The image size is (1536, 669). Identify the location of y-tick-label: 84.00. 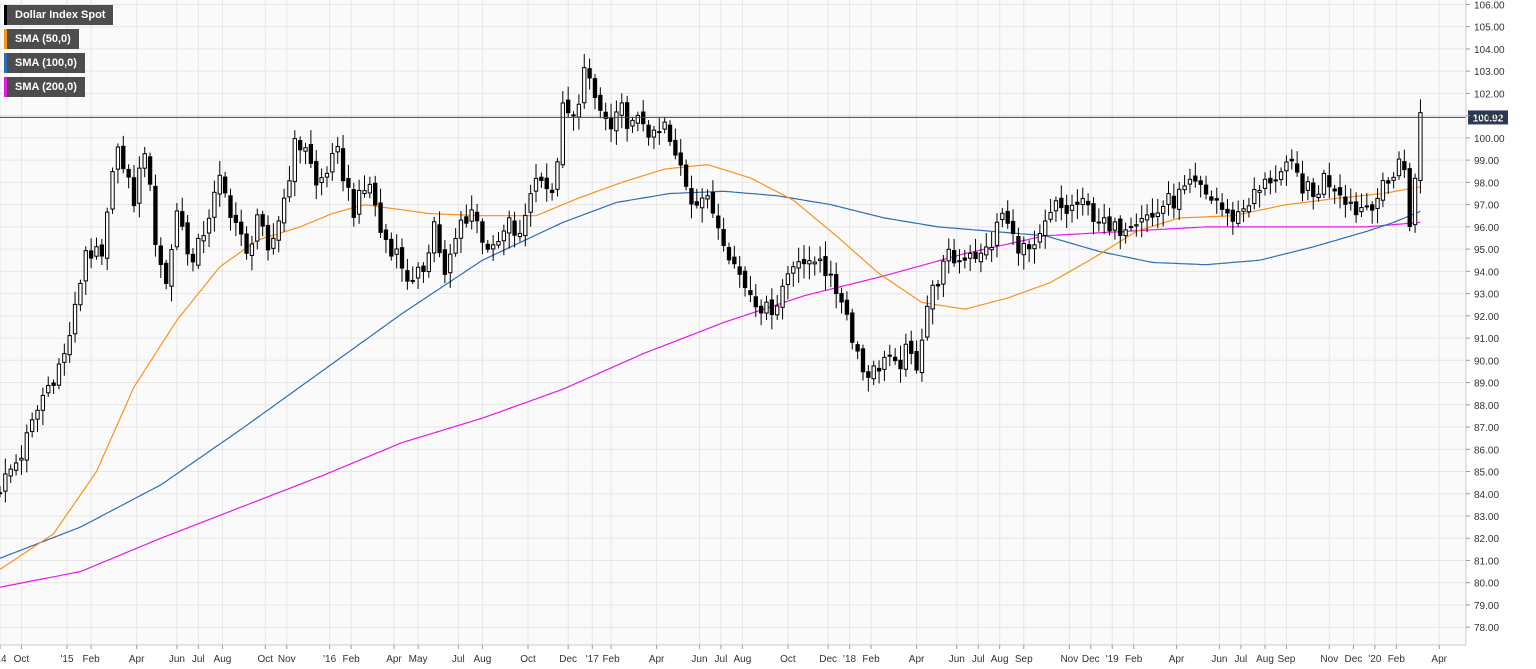
(1486, 495).